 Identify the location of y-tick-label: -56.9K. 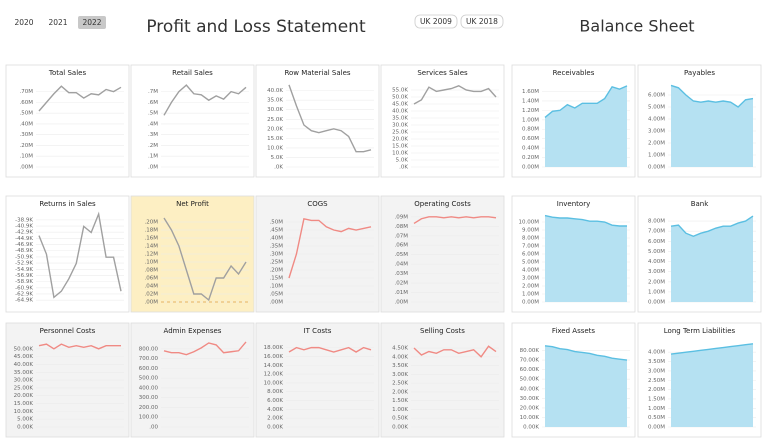
(24, 276).